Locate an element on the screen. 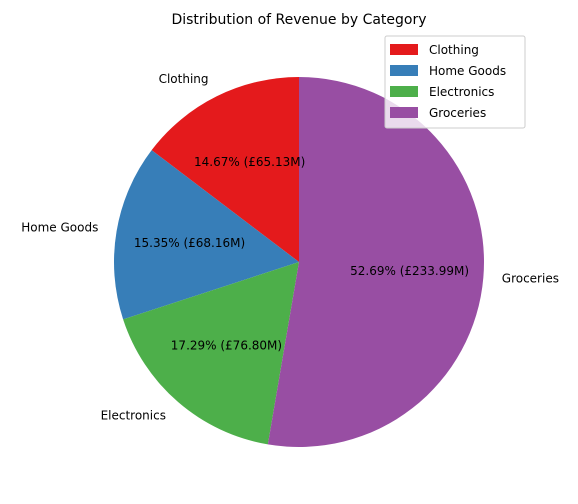  legend-swatch-electronics is located at coordinates (404, 91).